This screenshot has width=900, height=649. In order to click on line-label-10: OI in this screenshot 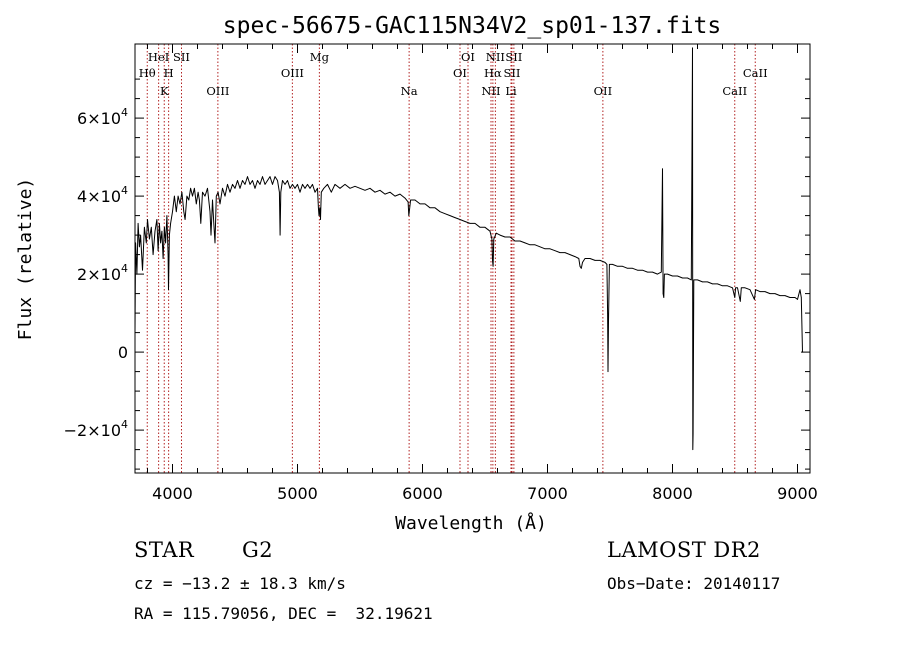, I will do `click(468, 57)`.